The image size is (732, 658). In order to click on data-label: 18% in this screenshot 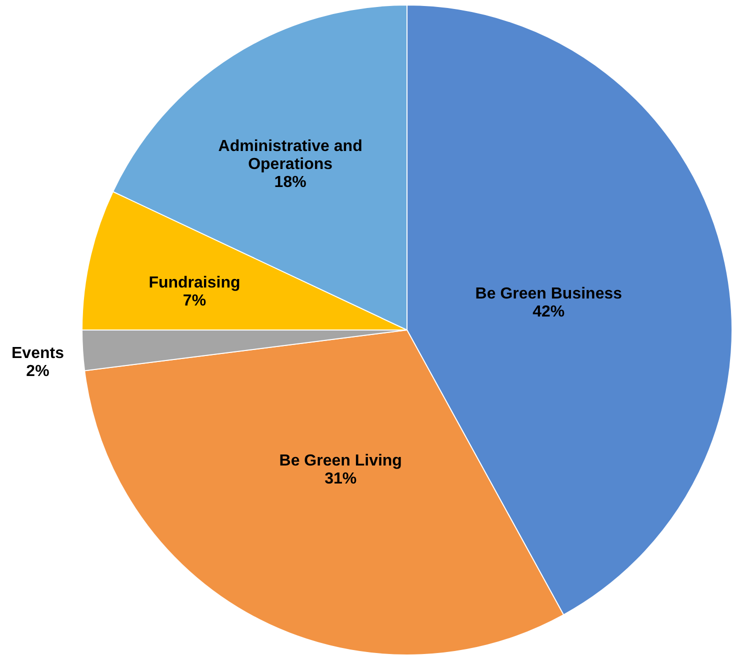, I will do `click(290, 183)`.